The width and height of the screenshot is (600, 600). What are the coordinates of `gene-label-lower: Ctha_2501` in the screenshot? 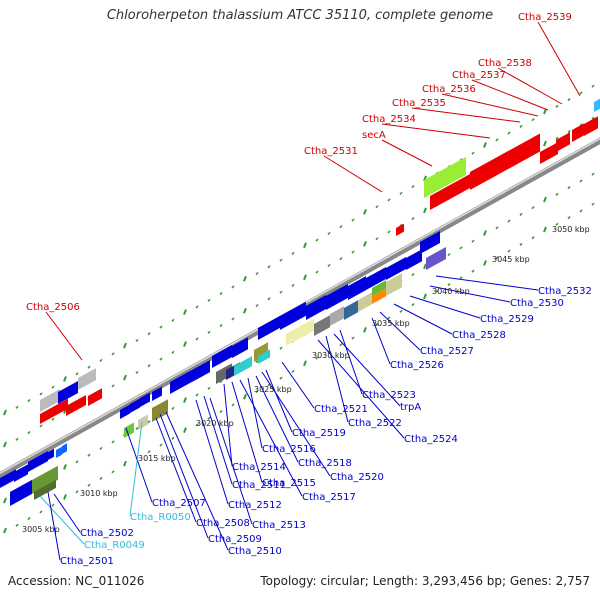 It's located at (87, 561).